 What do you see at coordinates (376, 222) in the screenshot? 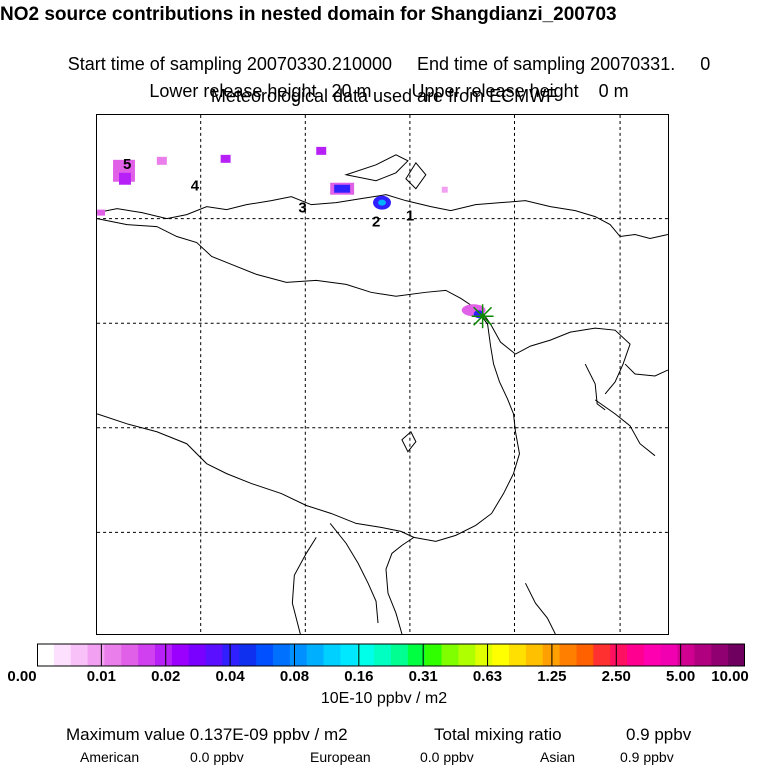
I see `map-label-2: 2` at bounding box center [376, 222].